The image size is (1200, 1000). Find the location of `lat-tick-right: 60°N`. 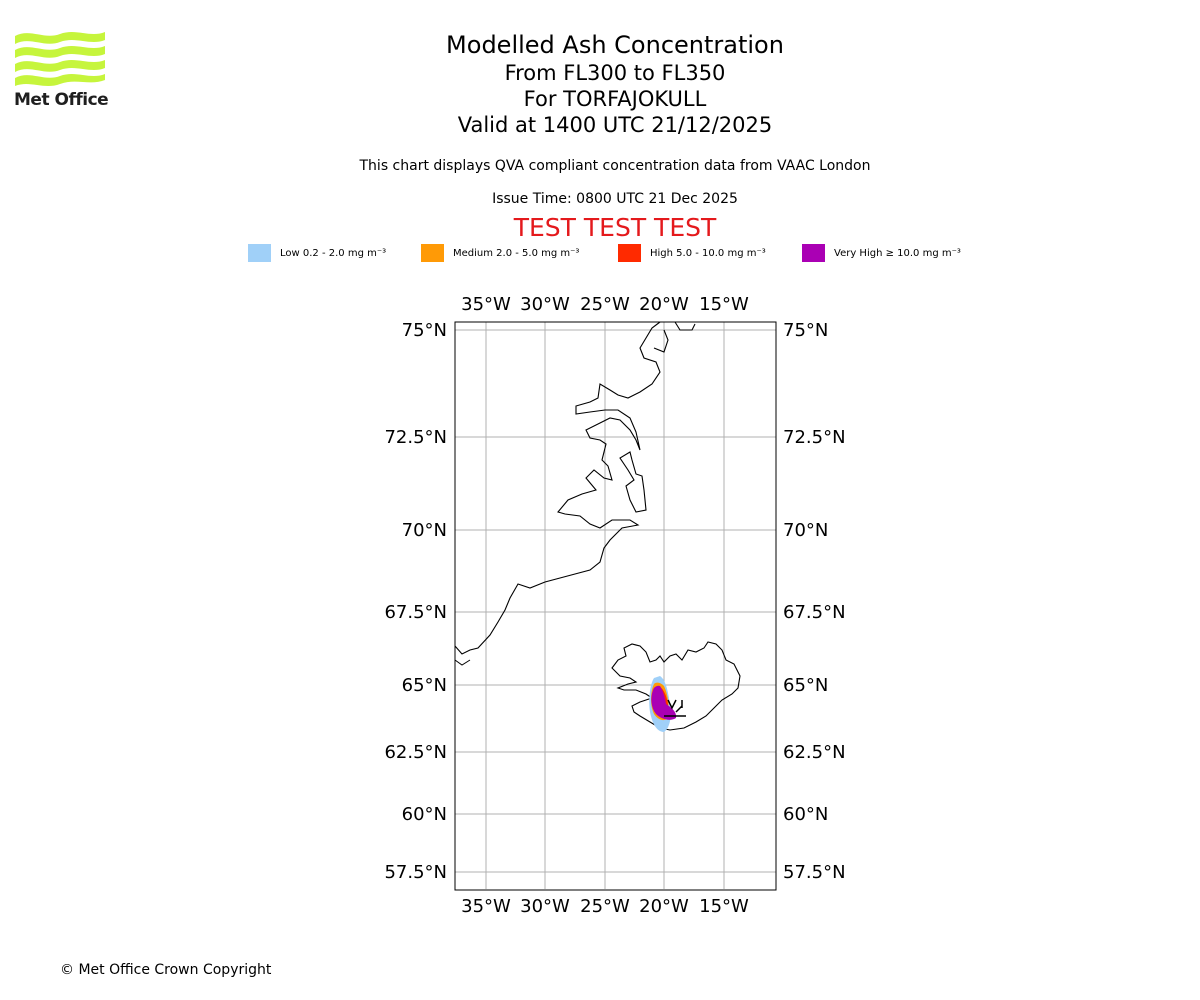

lat-tick-right: 60°N is located at coordinates (805, 814).